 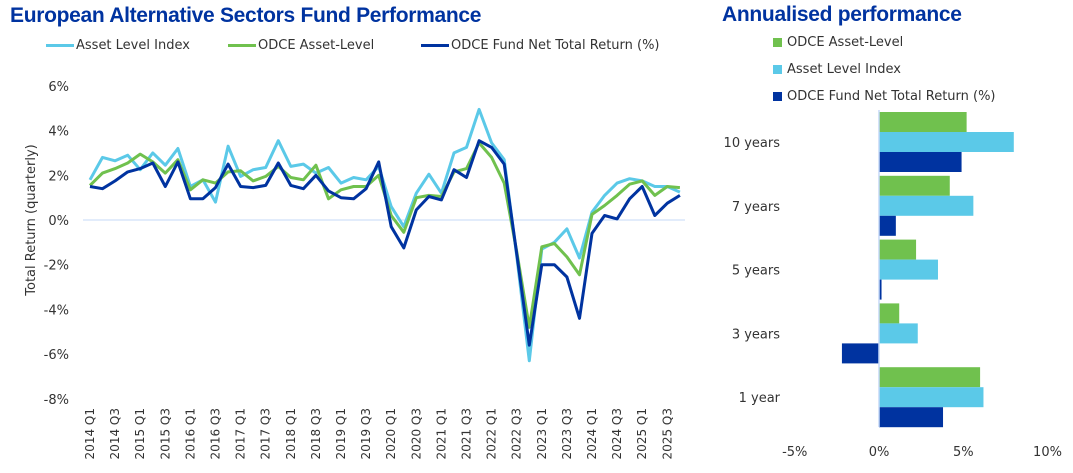 What do you see at coordinates (930, 377) in the screenshot?
I see `bar-1-year-odce-asset-level` at bounding box center [930, 377].